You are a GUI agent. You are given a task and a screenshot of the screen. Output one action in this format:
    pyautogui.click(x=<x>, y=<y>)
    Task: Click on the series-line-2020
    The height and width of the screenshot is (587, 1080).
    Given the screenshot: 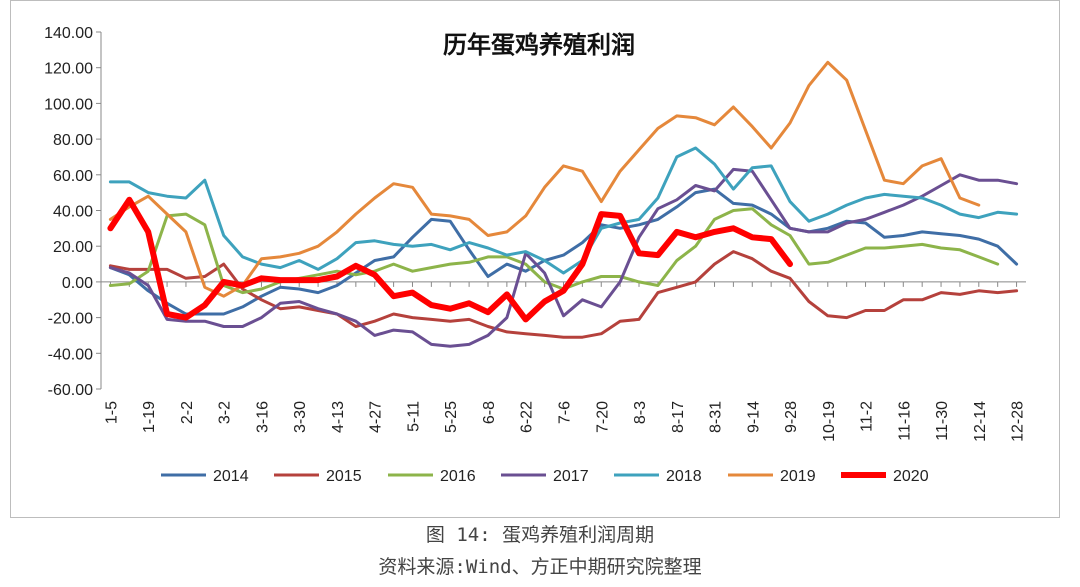 What is the action you would take?
    pyautogui.click(x=450, y=259)
    